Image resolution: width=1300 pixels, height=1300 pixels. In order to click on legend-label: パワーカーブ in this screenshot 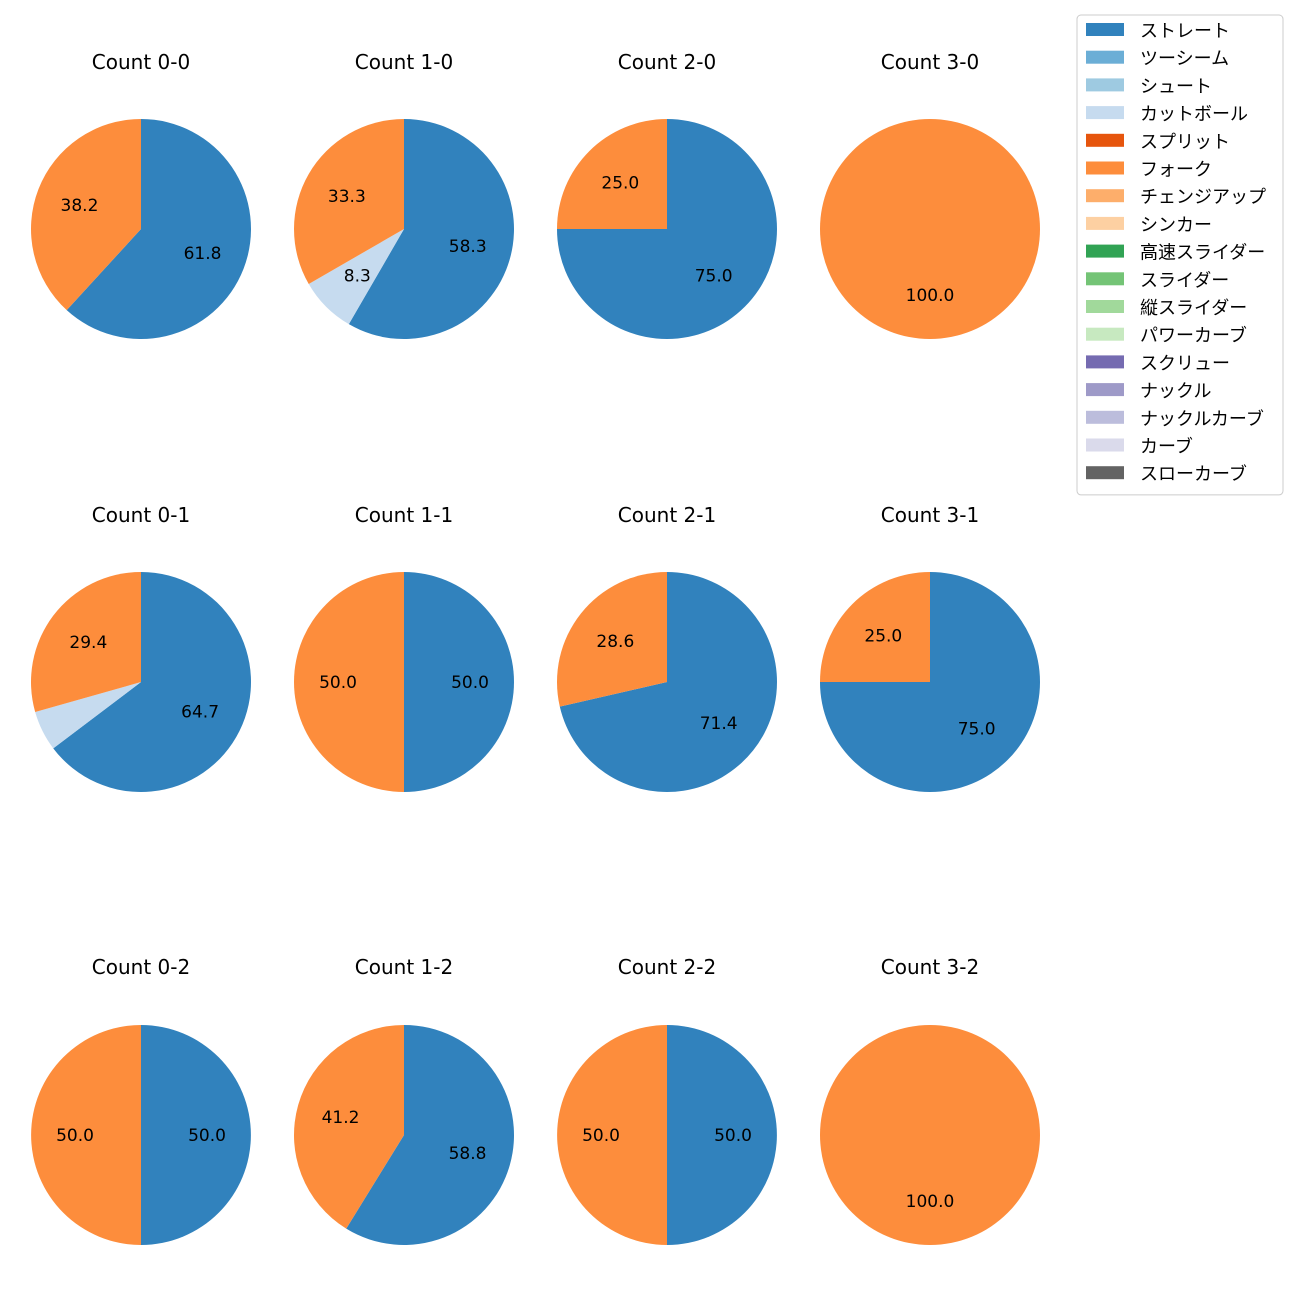, I will do `click(1193, 336)`.